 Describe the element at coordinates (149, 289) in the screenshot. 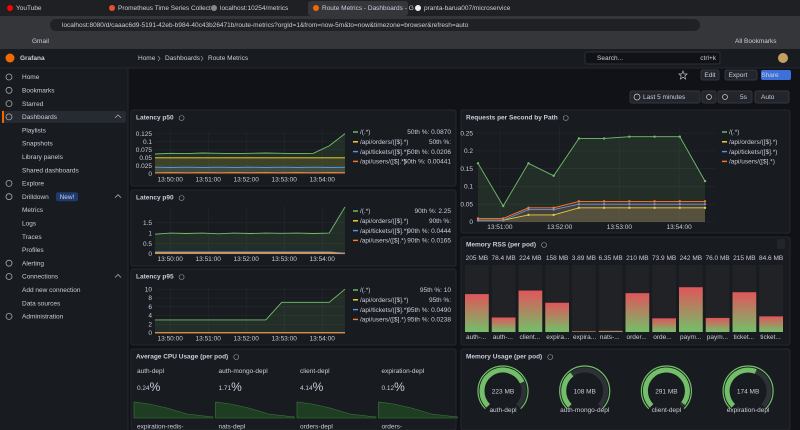

I see `y-tick-label: 10` at that location.